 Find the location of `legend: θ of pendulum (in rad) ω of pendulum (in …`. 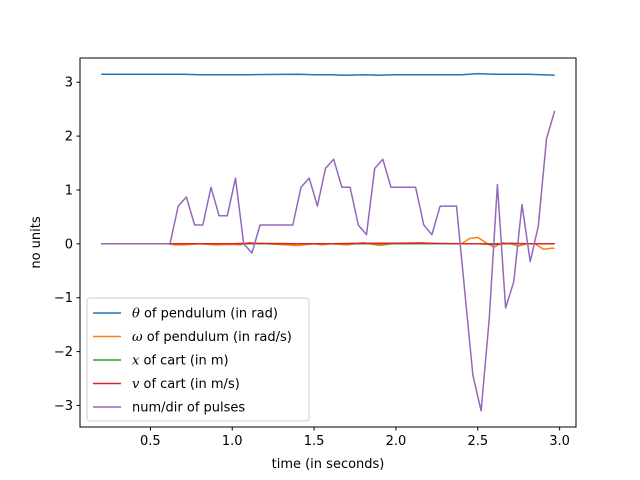

legend: θ of pendulum (in rad) ω of pendulum (in … is located at coordinates (198, 359).